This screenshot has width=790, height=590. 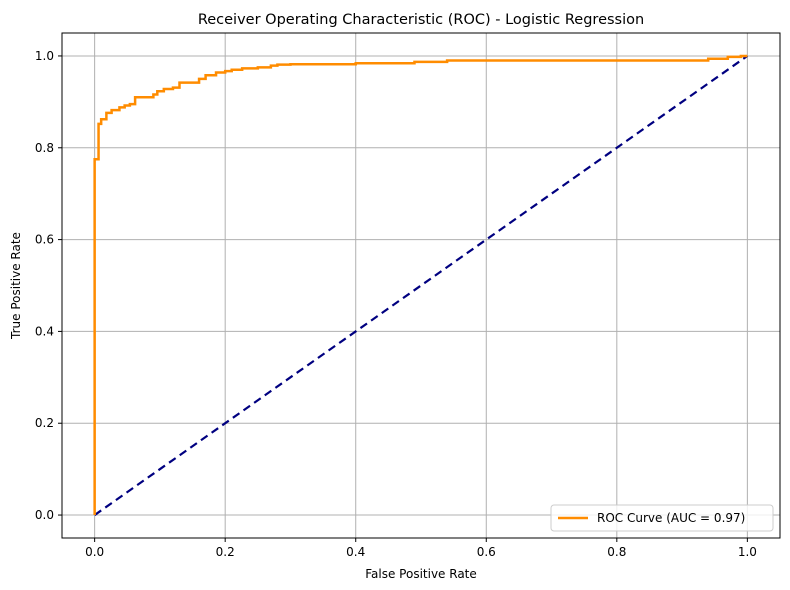 What do you see at coordinates (94, 552) in the screenshot?
I see `x-tick-label: 0.0` at bounding box center [94, 552].